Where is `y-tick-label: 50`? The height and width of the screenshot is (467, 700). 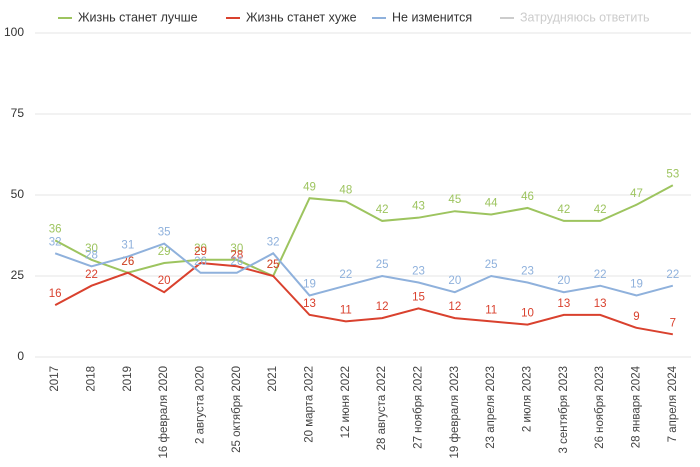
y-tick-label: 50 is located at coordinates (18, 194).